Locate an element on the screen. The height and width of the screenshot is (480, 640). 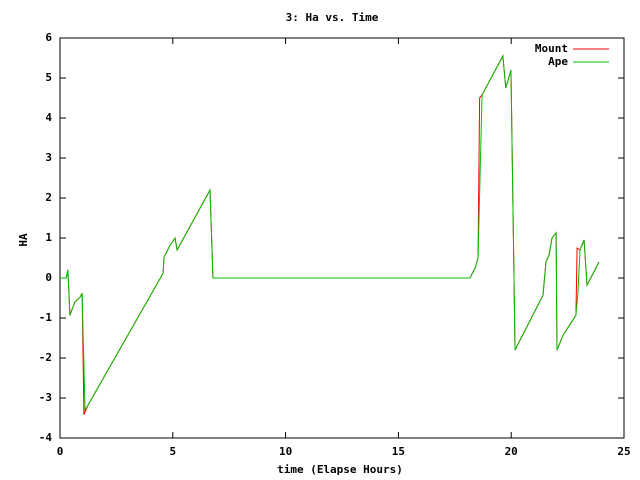
y-tick-label: -3 is located at coordinates (45, 397).